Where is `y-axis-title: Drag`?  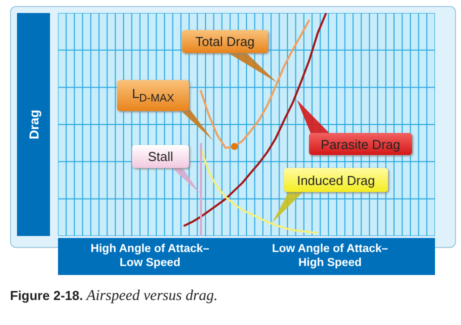
y-axis-title: Drag is located at coordinates (33, 125).